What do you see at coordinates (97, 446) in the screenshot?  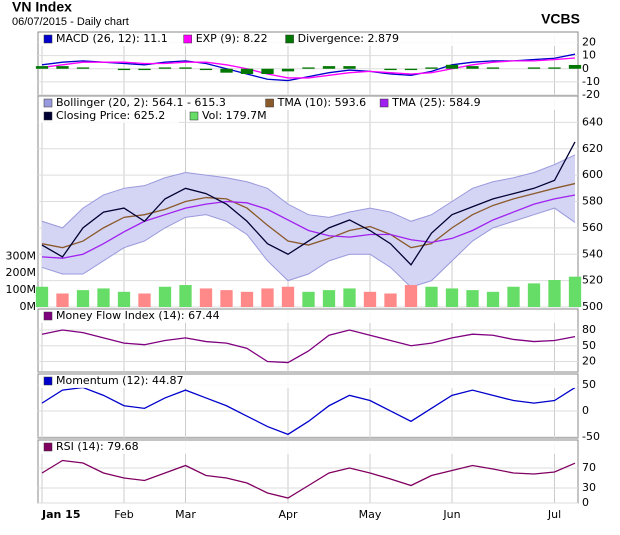 I see `legend-label: RSI (14): 79.68` at bounding box center [97, 446].